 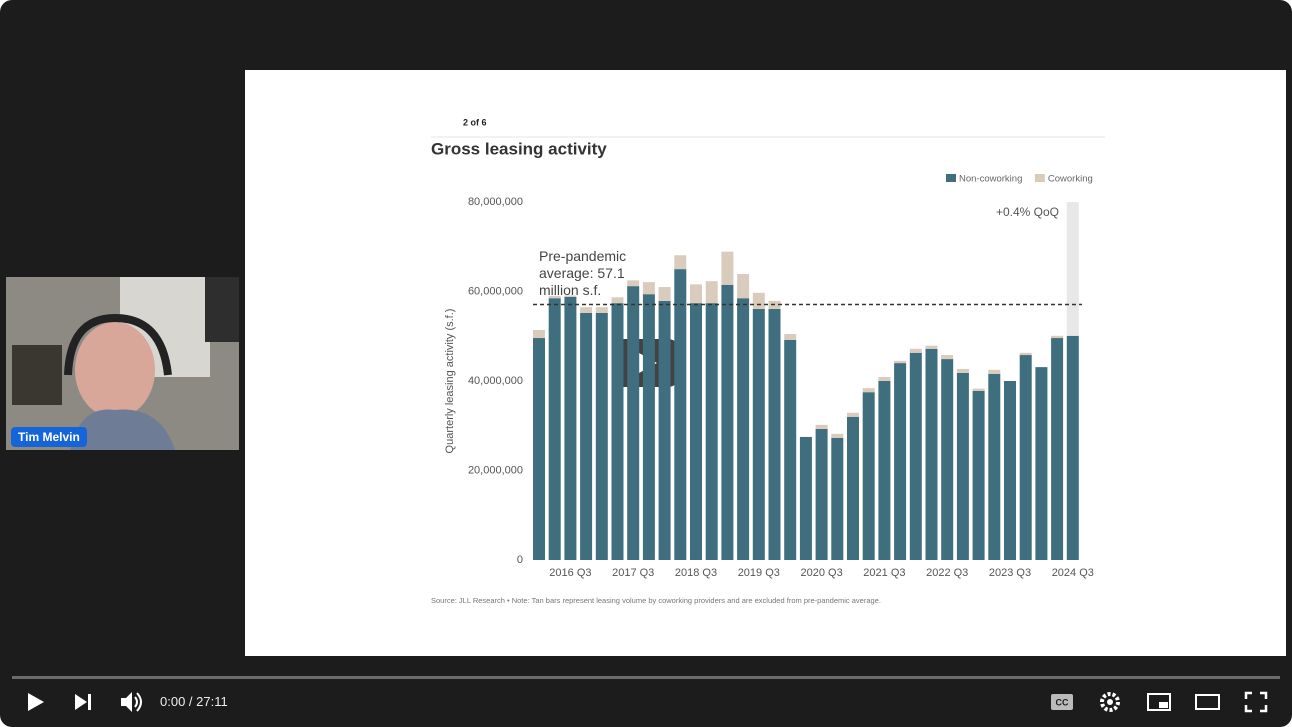 What do you see at coordinates (646, 677) in the screenshot?
I see `progress-bar` at bounding box center [646, 677].